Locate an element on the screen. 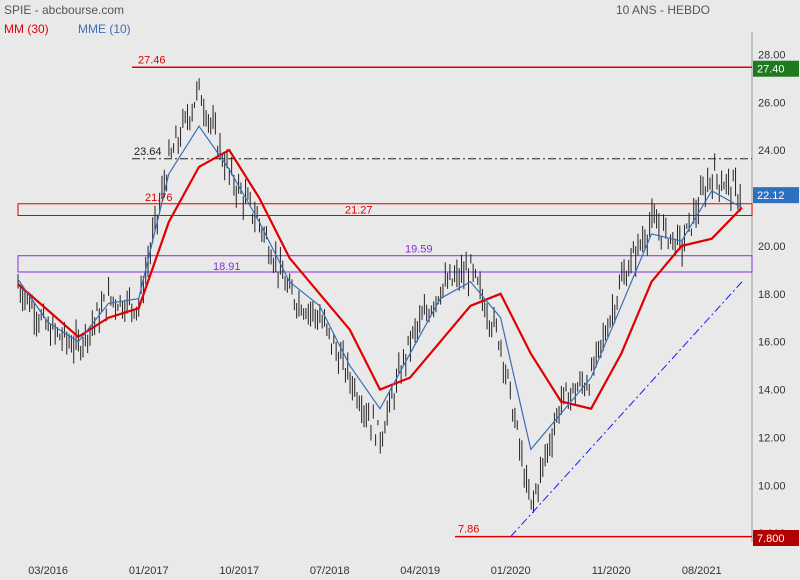 This screenshot has height=580, width=800. x-tick-label: 01/2020 is located at coordinates (511, 571).